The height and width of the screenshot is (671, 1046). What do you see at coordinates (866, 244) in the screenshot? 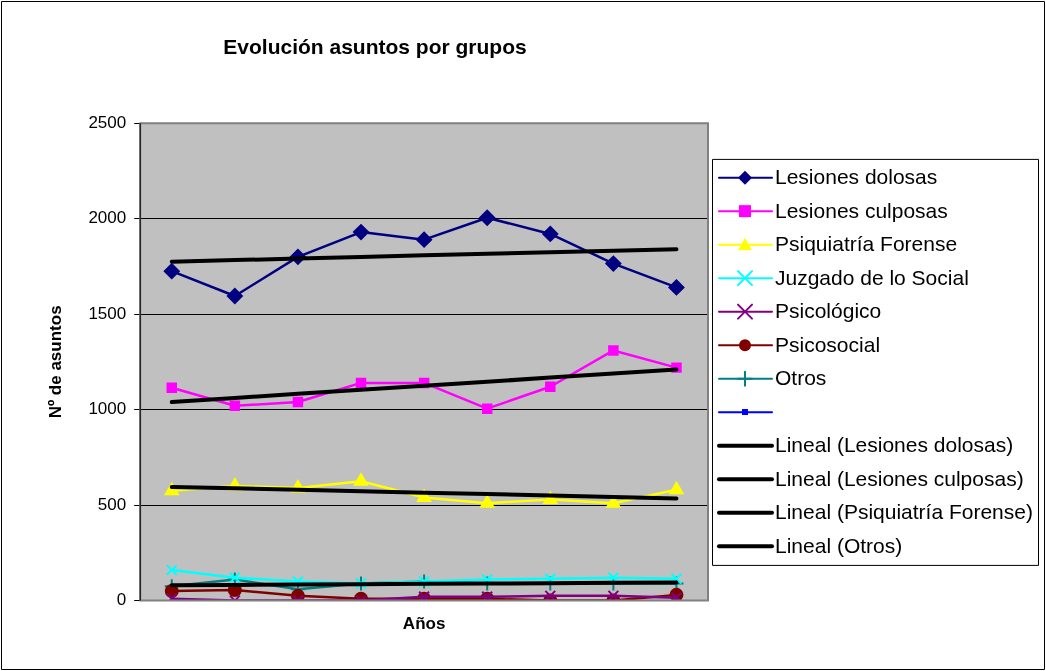
I see `legend-label: Psiquiatría Forense` at bounding box center [866, 244].